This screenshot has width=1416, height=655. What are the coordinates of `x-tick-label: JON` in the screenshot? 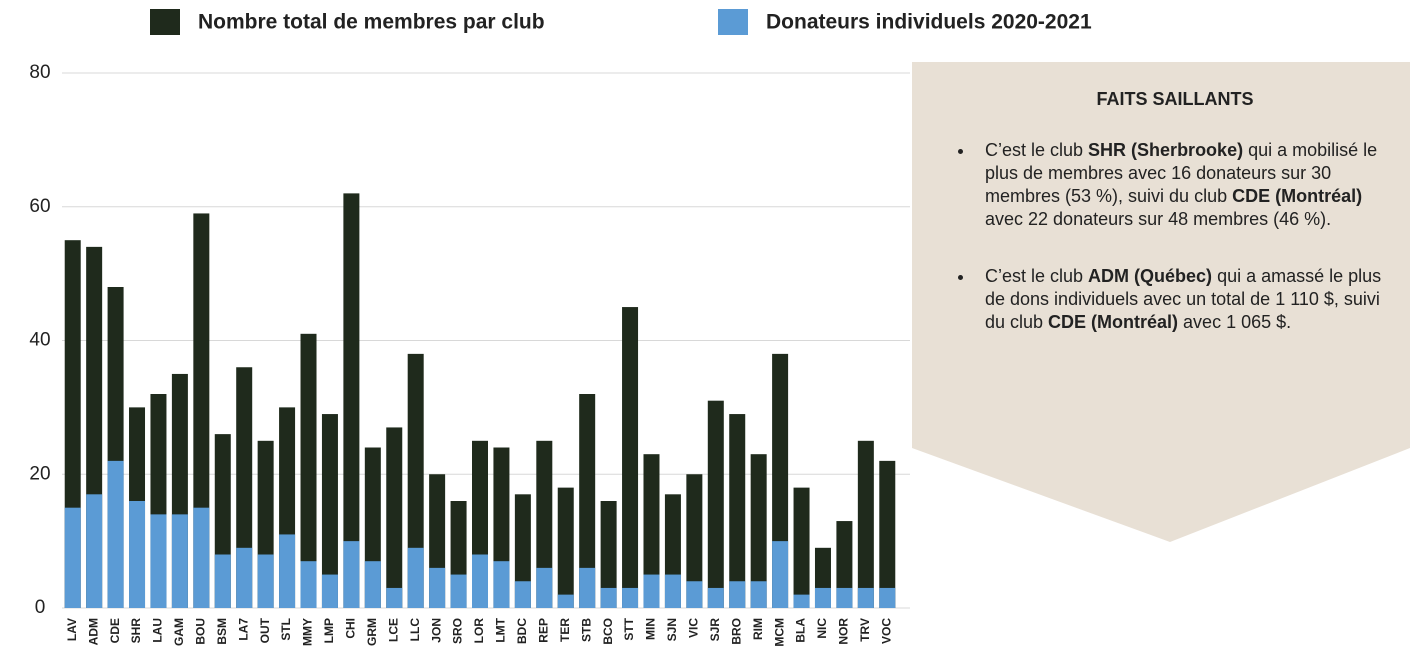 It's located at (436, 630).